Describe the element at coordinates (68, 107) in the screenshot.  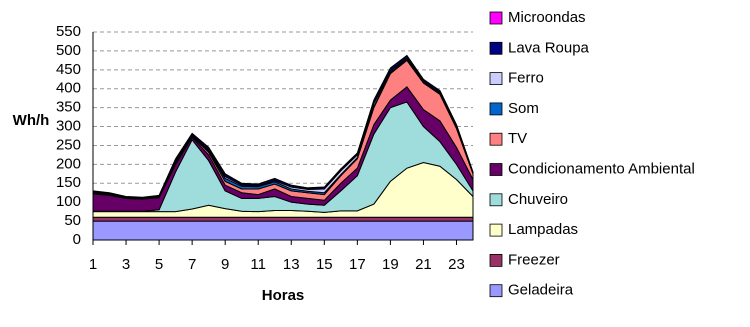
I see `y-tick-label: 350` at that location.